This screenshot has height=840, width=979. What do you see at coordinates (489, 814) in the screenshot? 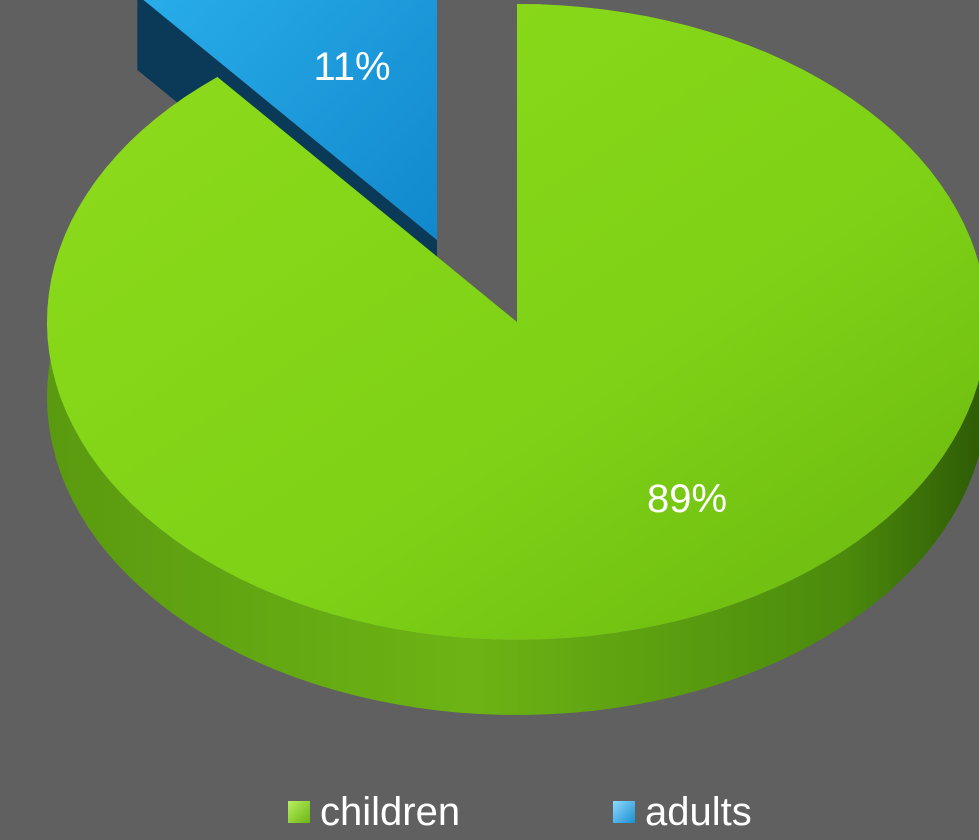
I see `legend: children adults` at bounding box center [489, 814].